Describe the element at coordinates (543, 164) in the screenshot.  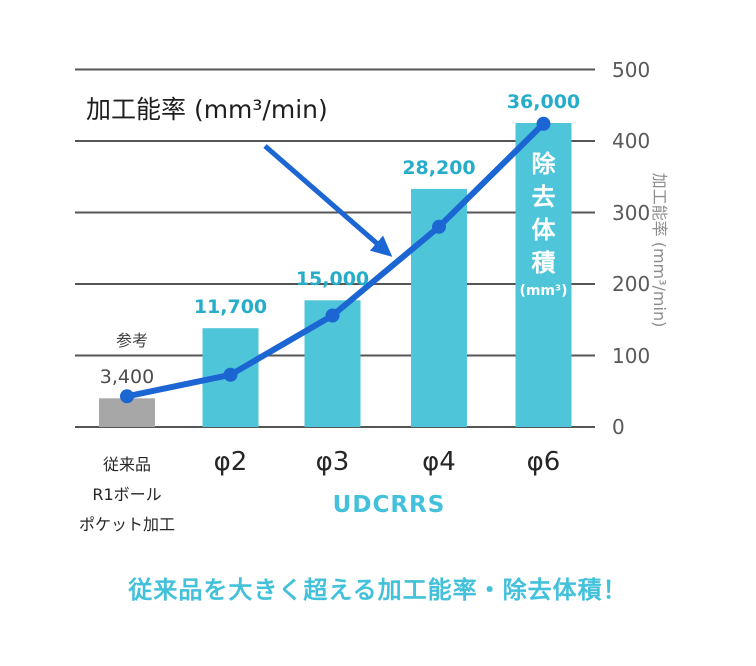
I see `bar-inner-char: 除` at that location.